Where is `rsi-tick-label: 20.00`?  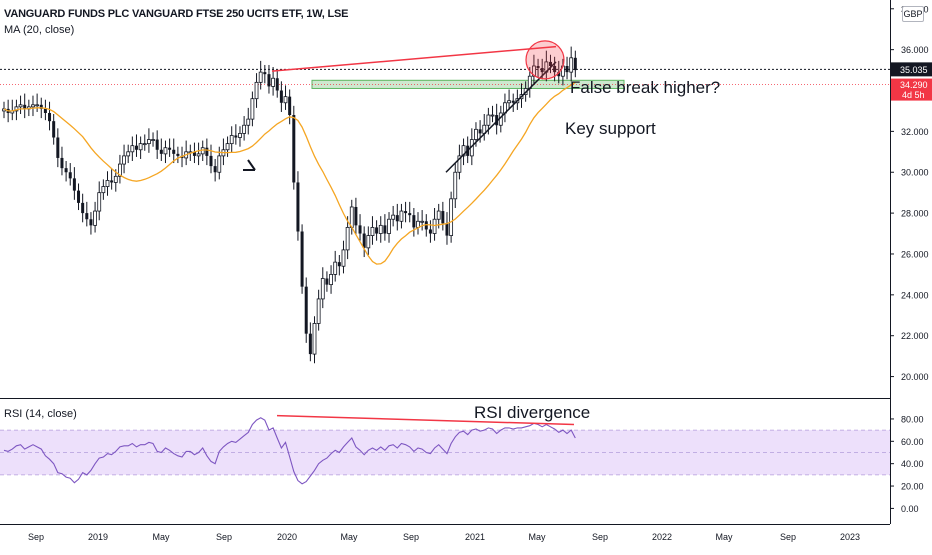 rsi-tick-label: 20.00 is located at coordinates (912, 487).